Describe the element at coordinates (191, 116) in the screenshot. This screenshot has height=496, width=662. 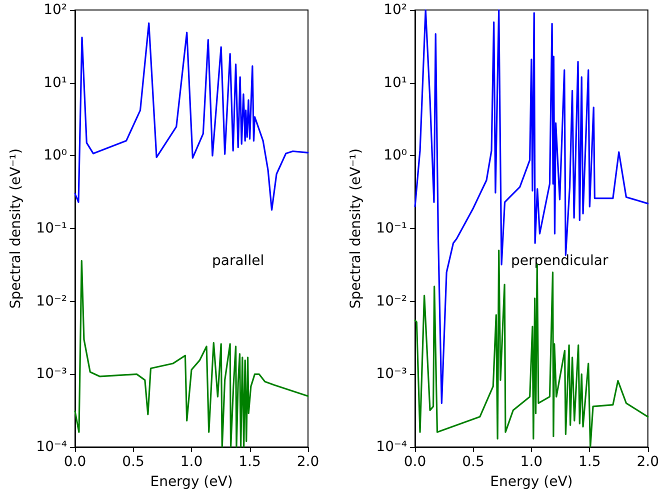
I see `line-series` at that location.